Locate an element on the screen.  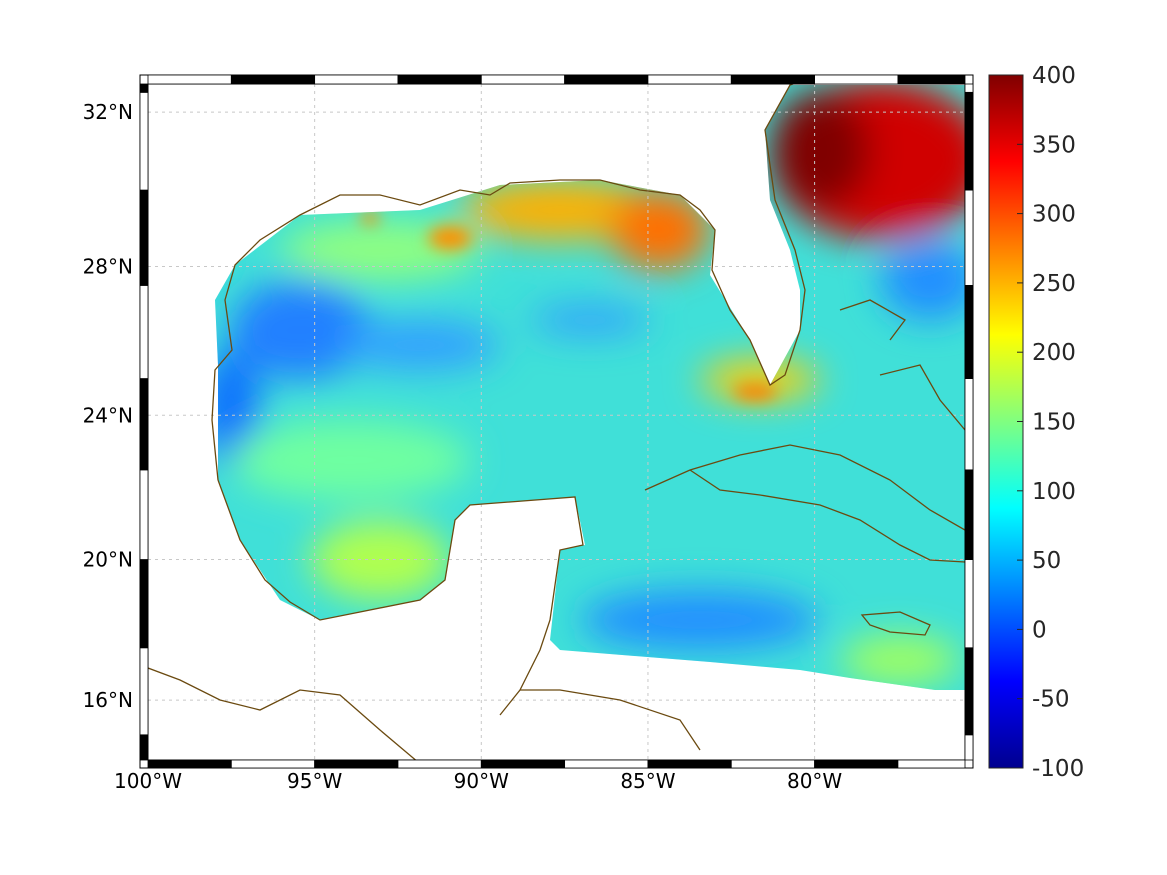
colorbar-tick-label: 400 is located at coordinates (1054, 76).